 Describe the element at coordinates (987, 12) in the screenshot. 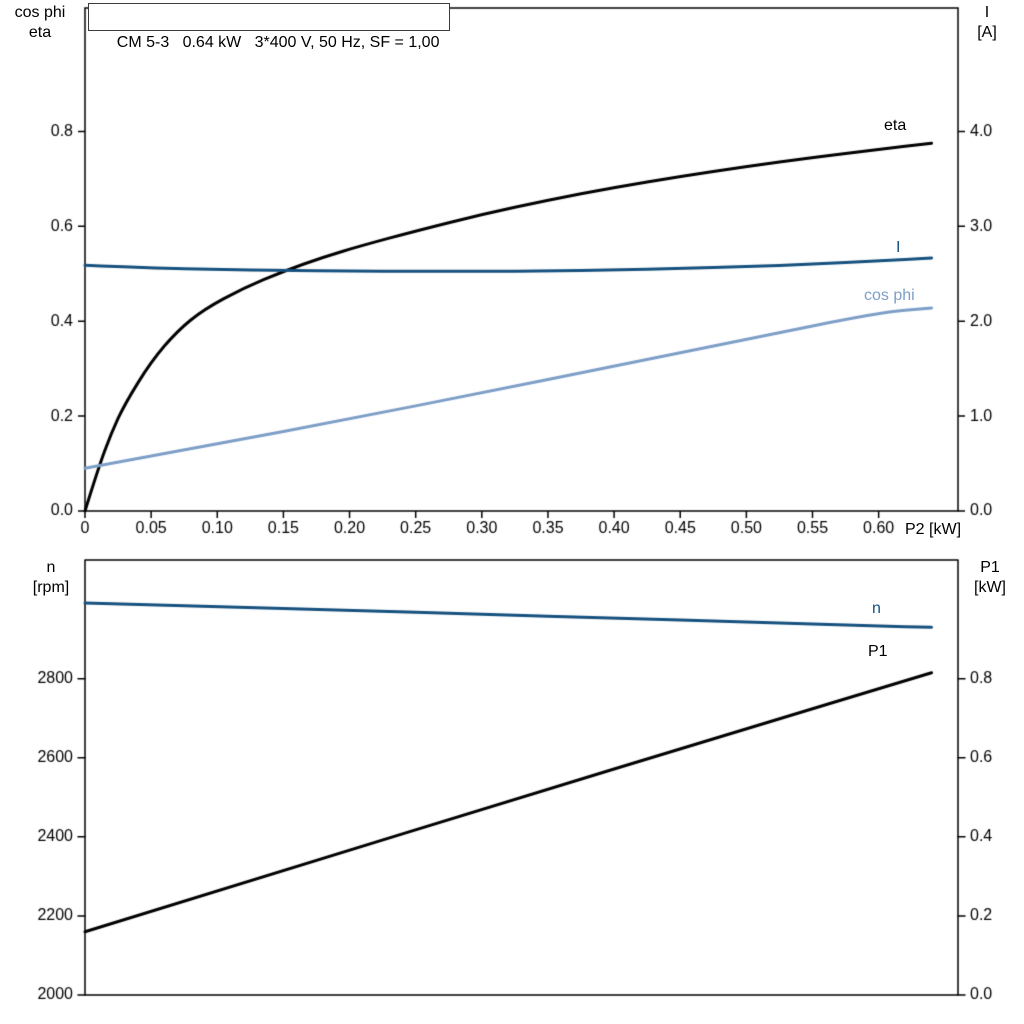

I see `top-right-axis-title-line1: I` at that location.